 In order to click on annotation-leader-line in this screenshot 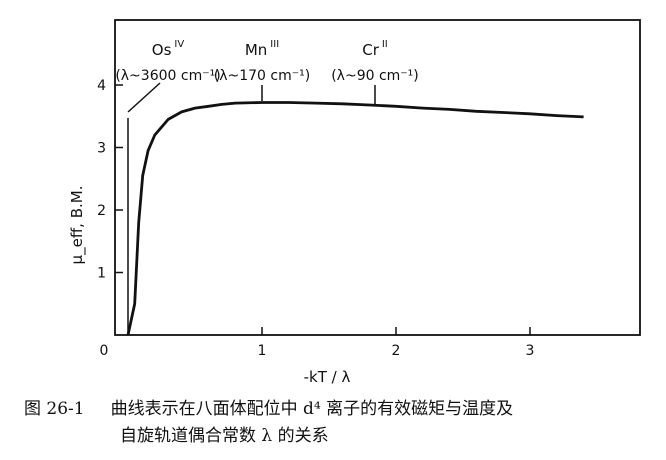, I will do `click(144, 97)`.